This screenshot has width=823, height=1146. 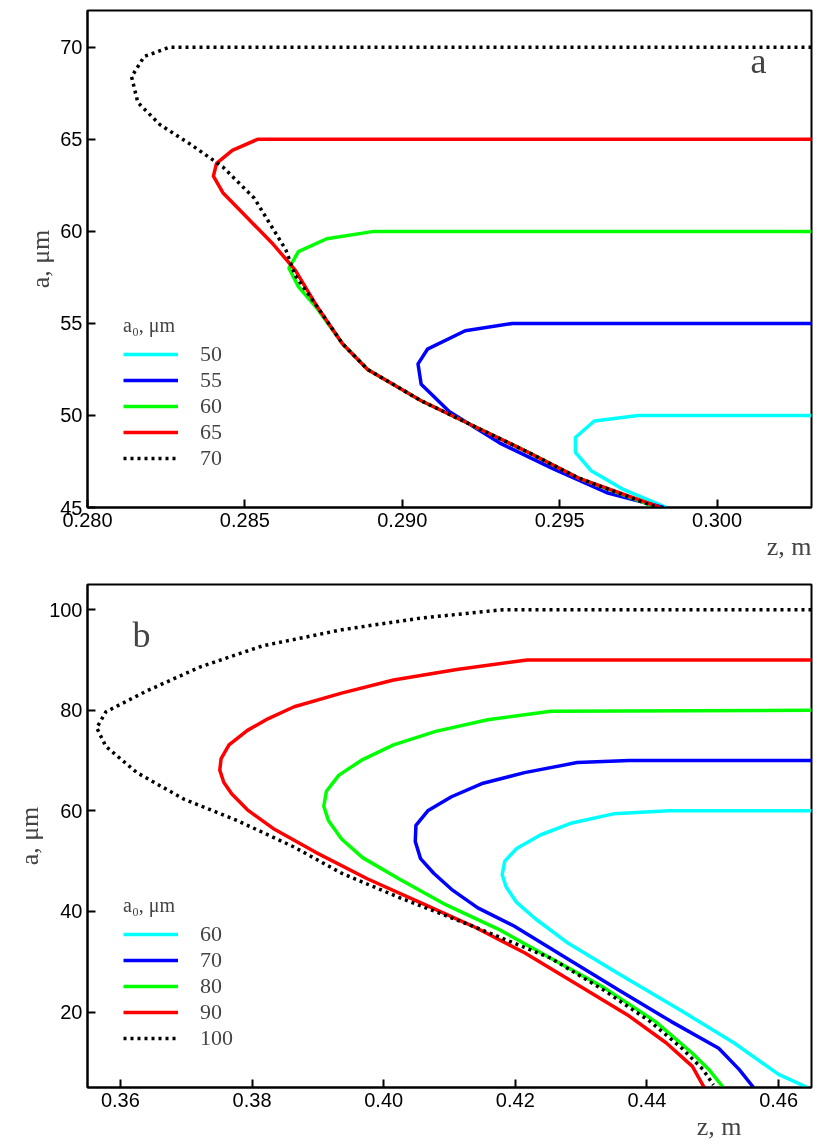 What do you see at coordinates (515, 1099) in the screenshot?
I see `x-tick-label: 0.42` at bounding box center [515, 1099].